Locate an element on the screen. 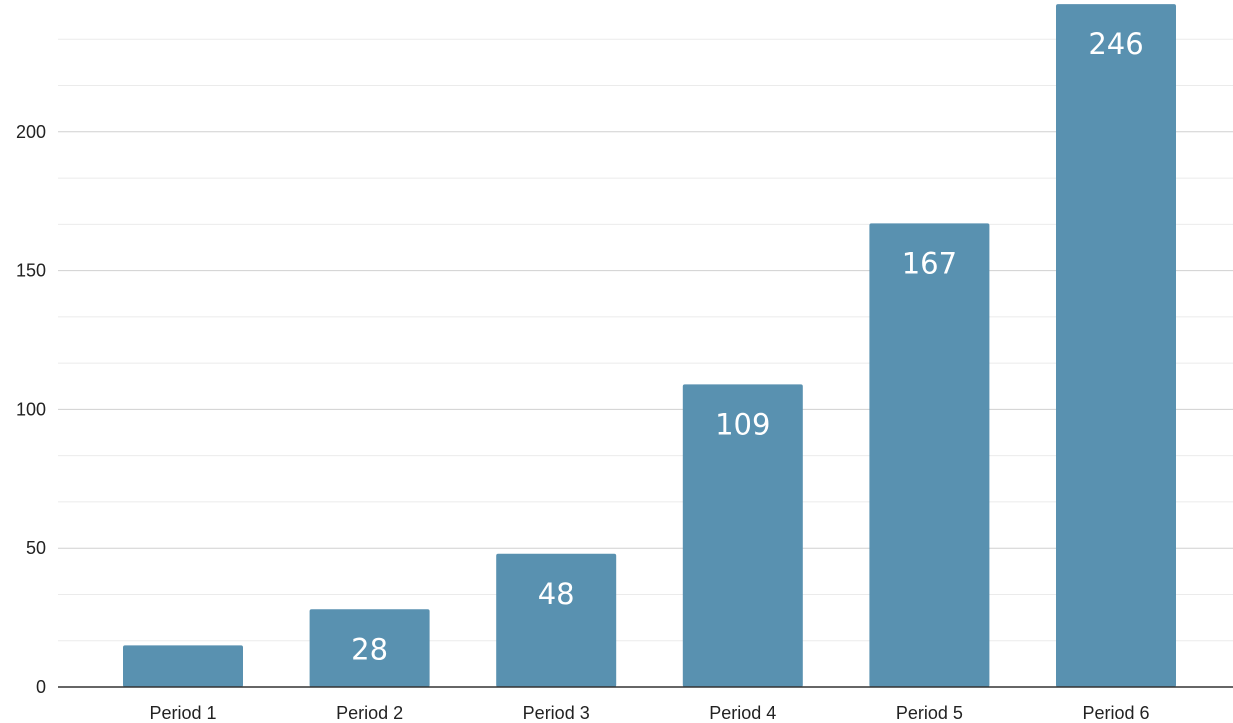 This screenshot has height=723, width=1233. data-label-6: 246 is located at coordinates (1115, 44).